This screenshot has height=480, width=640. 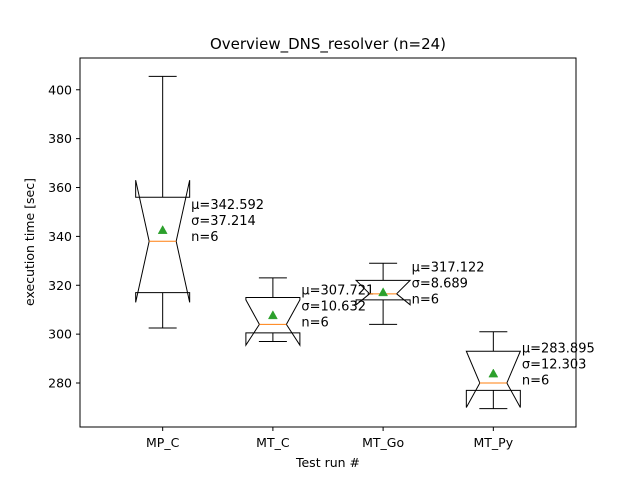 What do you see at coordinates (60, 383) in the screenshot?
I see `y-tick-label: 280` at bounding box center [60, 383].